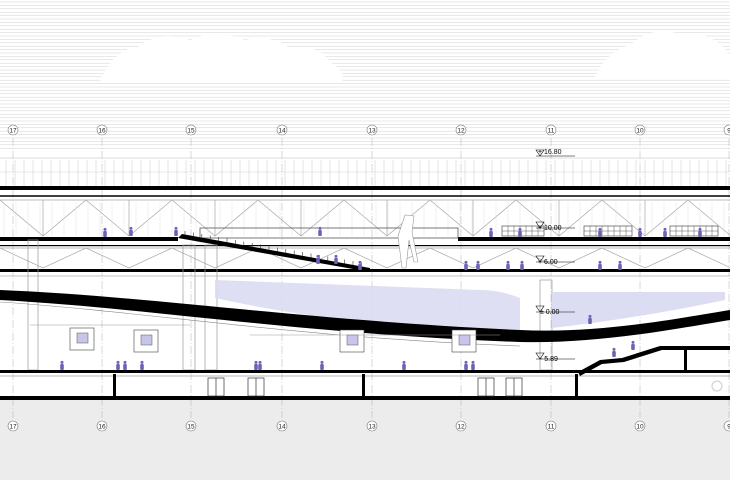 The width and height of the screenshot is (730, 480). I want to click on level-marker-upper: + 10.00, so click(555, 226).